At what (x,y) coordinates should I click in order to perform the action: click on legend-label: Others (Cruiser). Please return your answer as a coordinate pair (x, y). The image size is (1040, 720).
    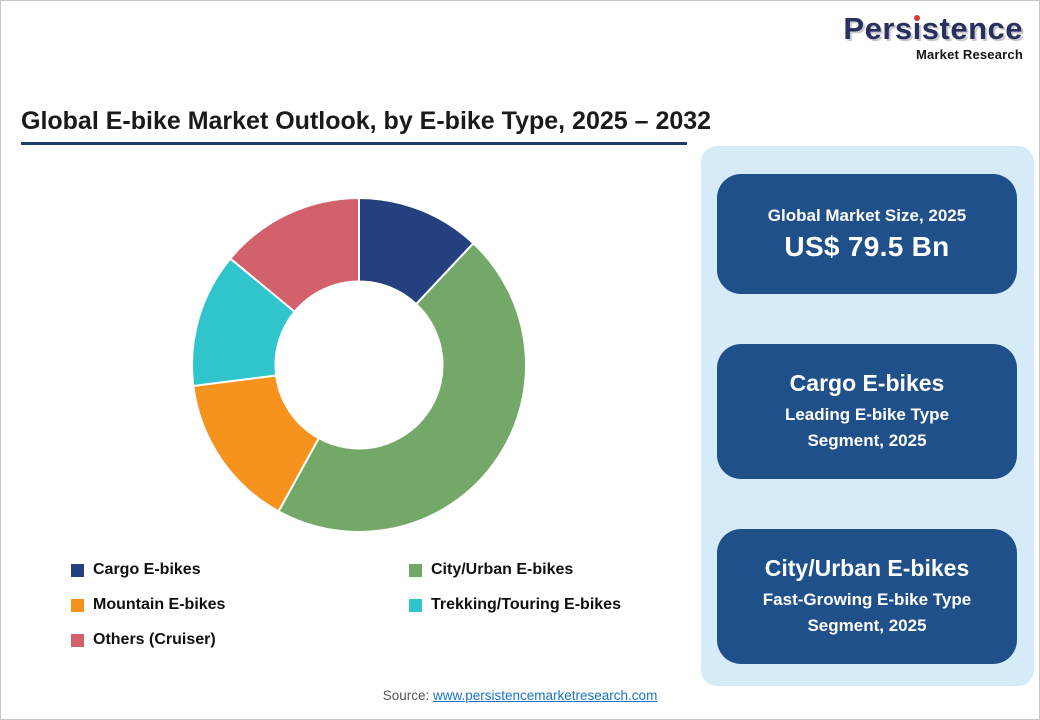
    Looking at the image, I should click on (154, 639).